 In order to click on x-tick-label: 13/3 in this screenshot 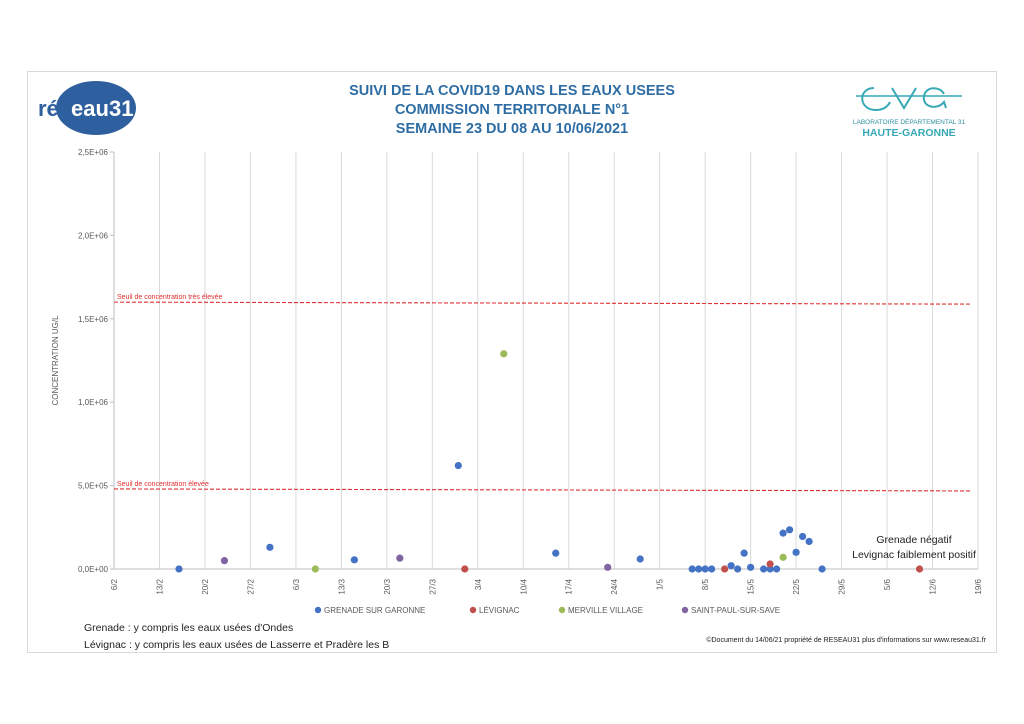, I will do `click(341, 586)`.